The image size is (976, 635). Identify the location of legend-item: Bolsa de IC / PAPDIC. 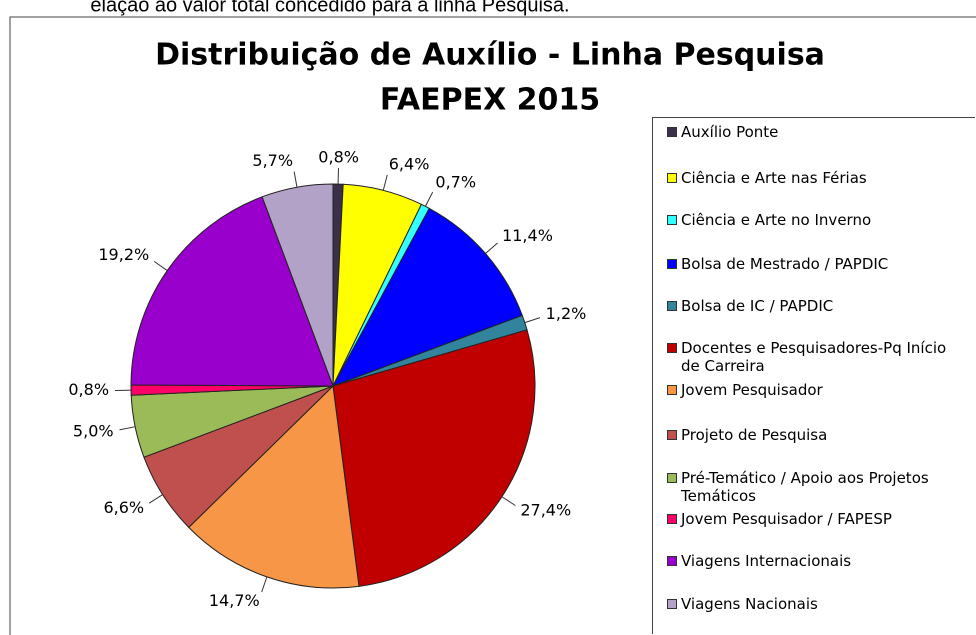
(817, 306).